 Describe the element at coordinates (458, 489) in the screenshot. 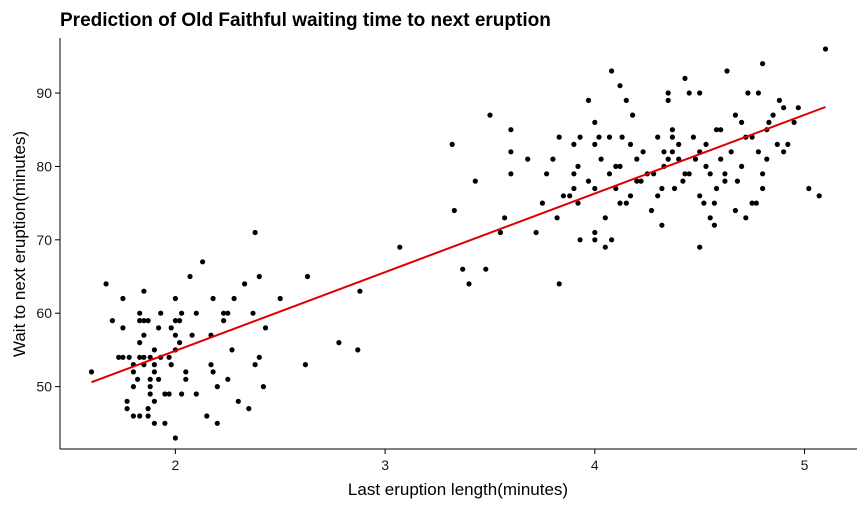

I see `x-axis-label: Last eruption length(minutes)` at that location.